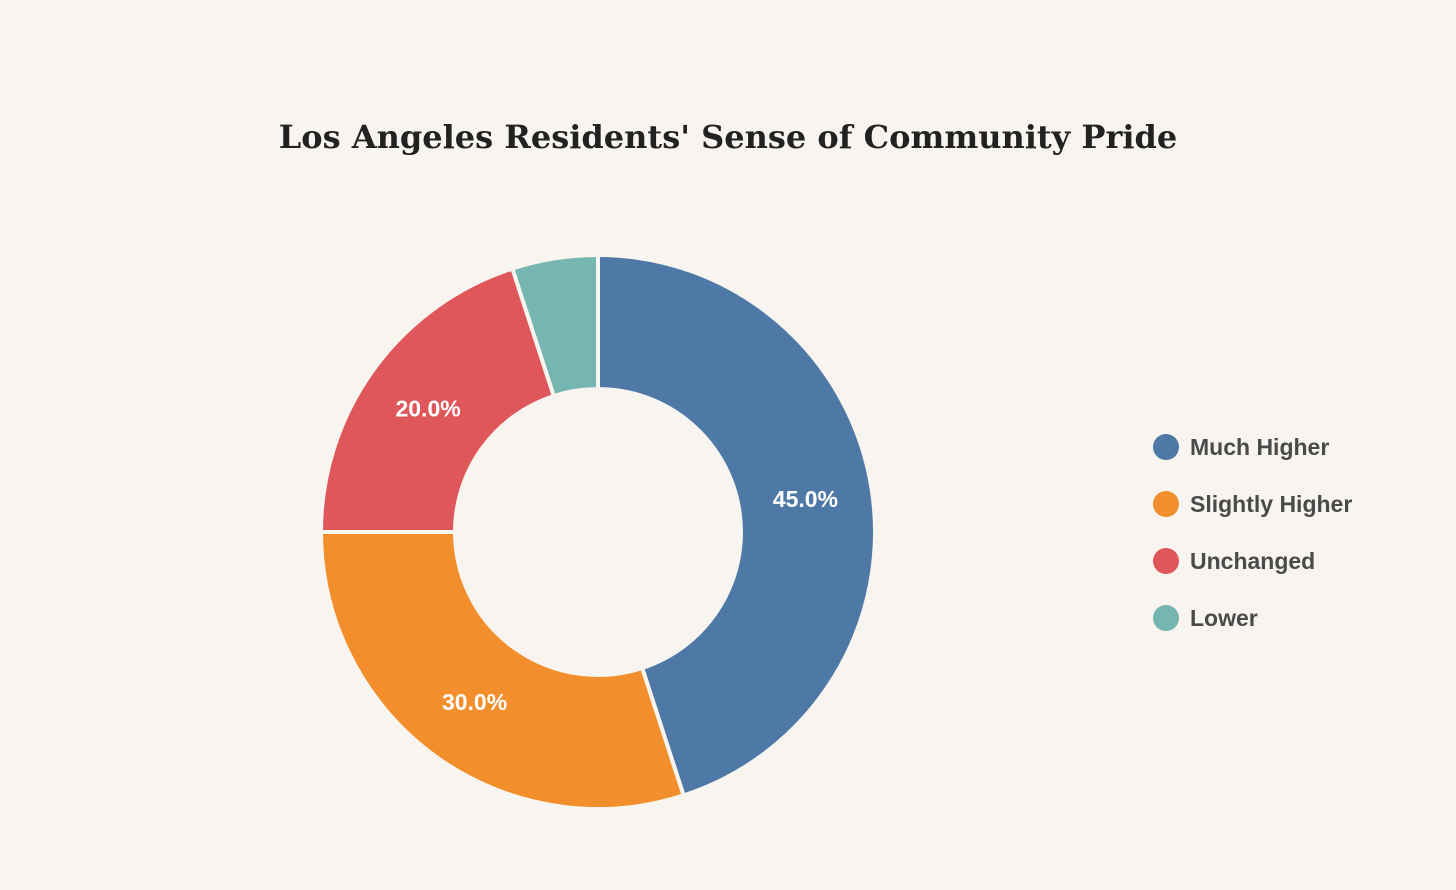 Image resolution: width=1456 pixels, height=890 pixels. Describe the element at coordinates (1252, 532) in the screenshot. I see `legend: Much Higher Slightly Higher Unchanged Lower` at that location.